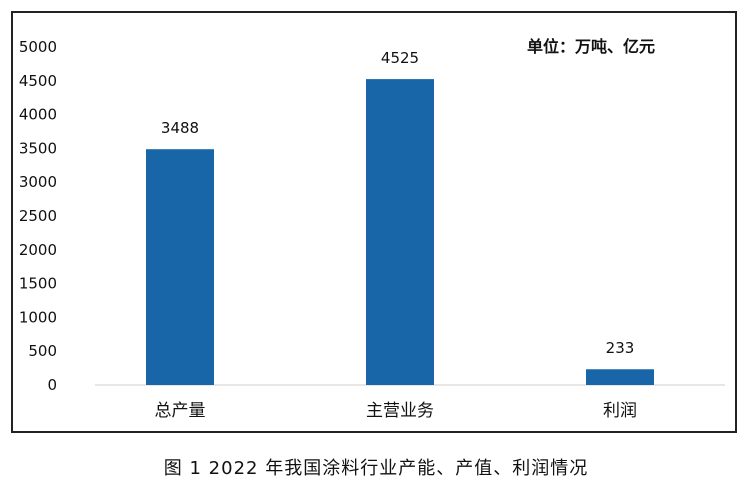 Image resolution: width=752 pixels, height=504 pixels. Describe the element at coordinates (42, 351) in the screenshot. I see `y-tick-label: 500` at that location.